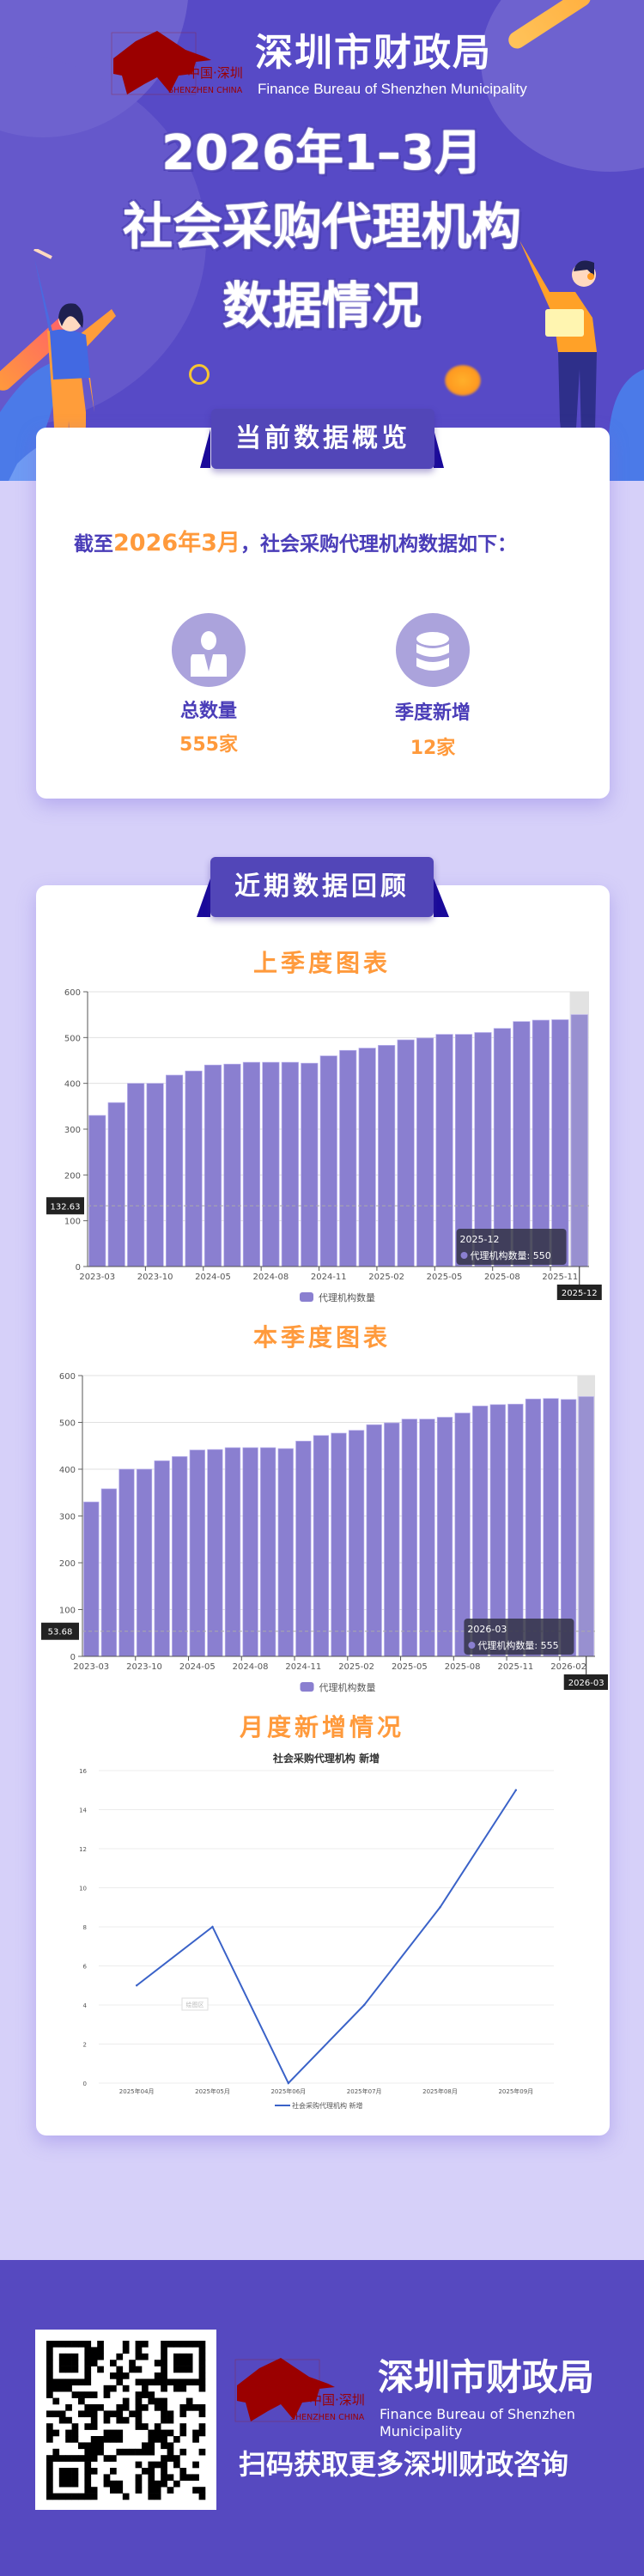 Image resolution: width=644 pixels, height=2576 pixels. I want to click on tooltip-marker, so click(472, 1645).